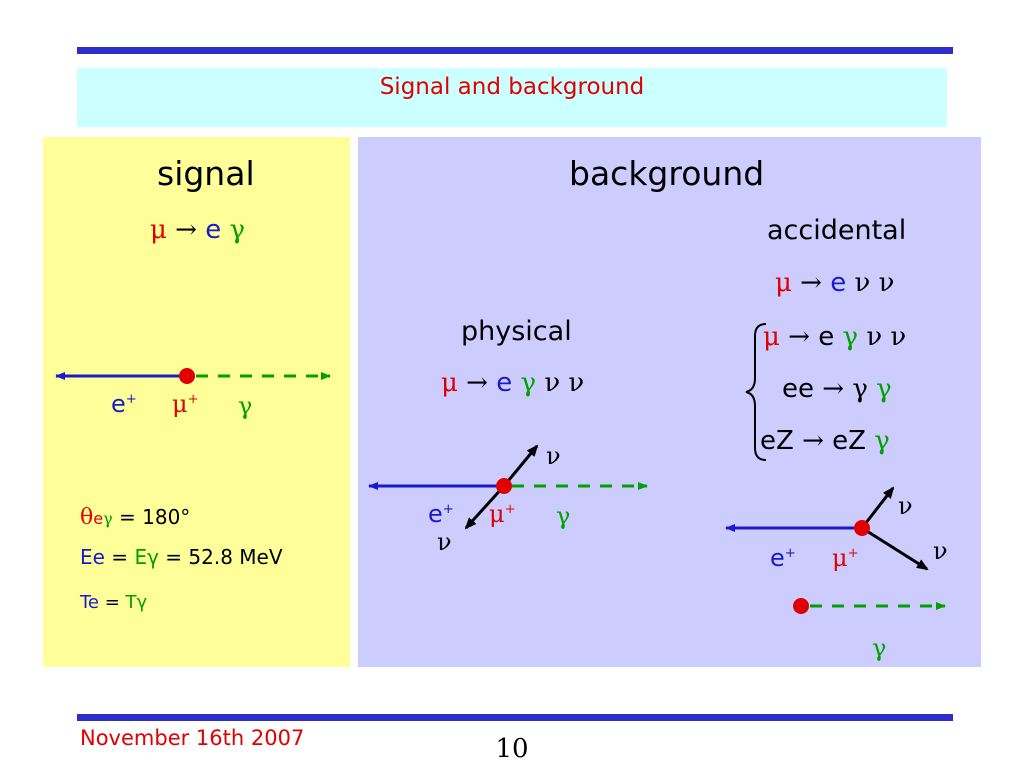 This screenshot has height=768, width=1024. Describe the element at coordinates (181, 557) in the screenshot. I see `energy-condition: Ee = Eγ = 52.8 MeV` at that location.